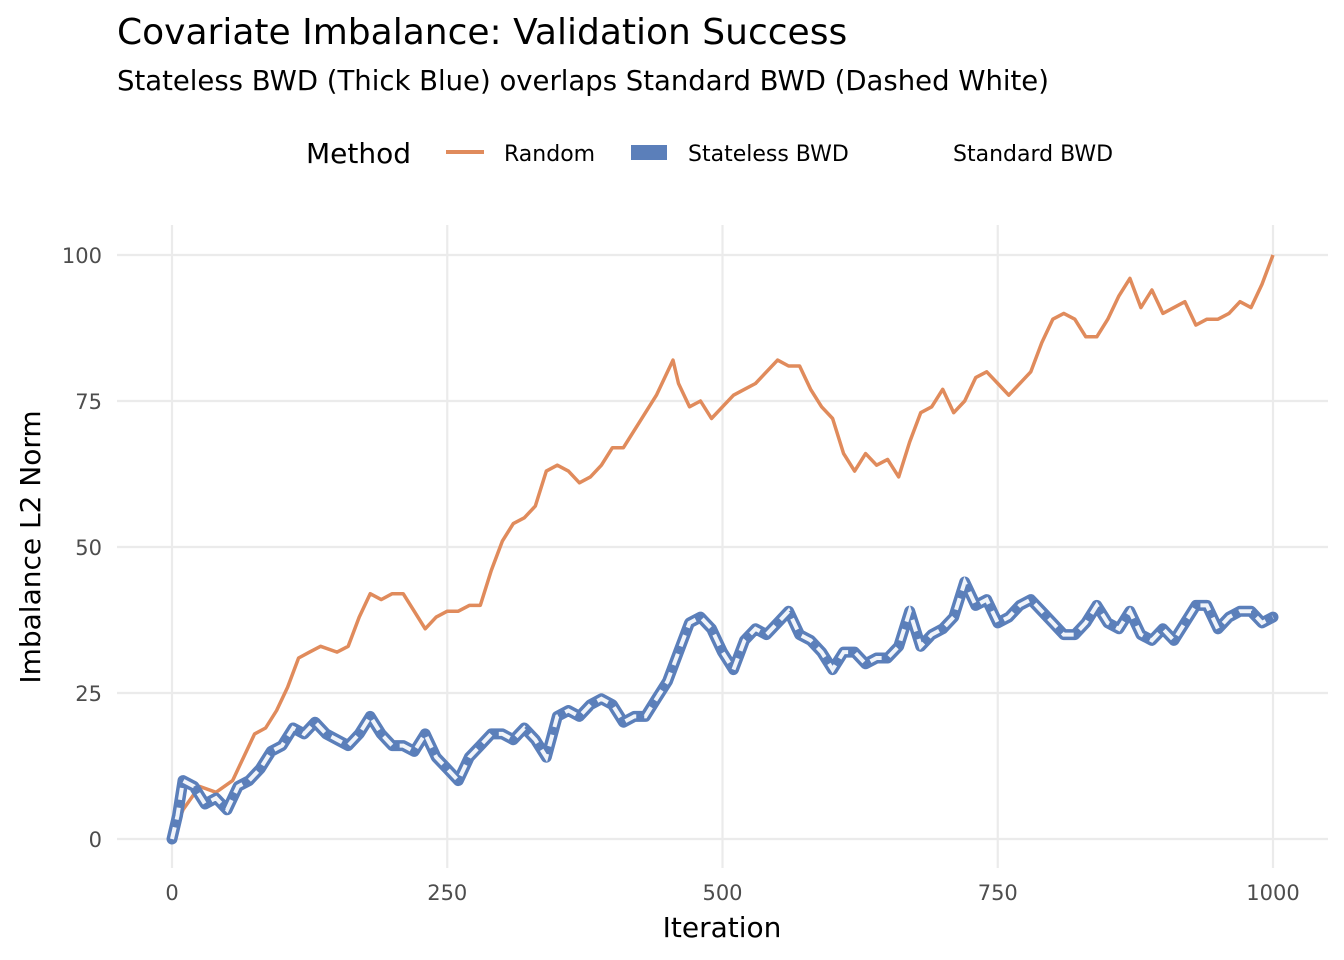 This screenshot has height=960, width=1344. I want to click on x-tick-label: 1000, so click(1272, 893).